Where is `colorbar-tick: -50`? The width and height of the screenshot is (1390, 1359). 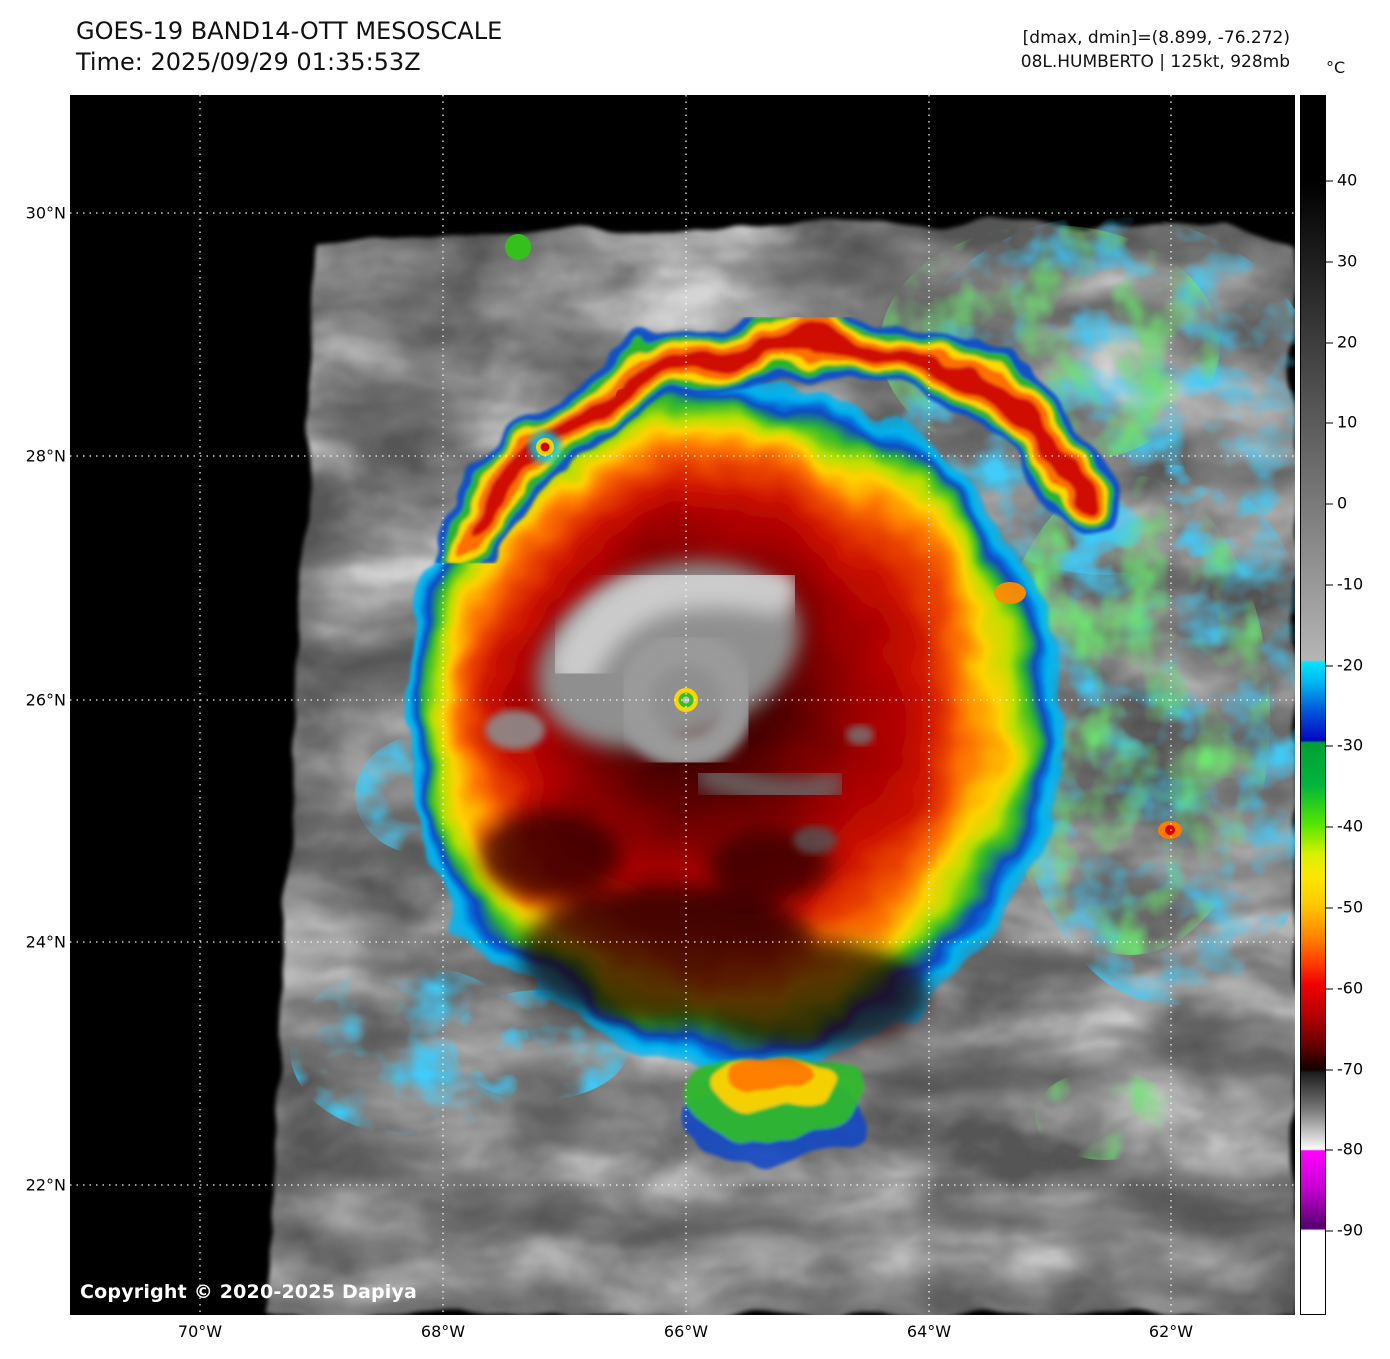 colorbar-tick: -50 is located at coordinates (1344, 907).